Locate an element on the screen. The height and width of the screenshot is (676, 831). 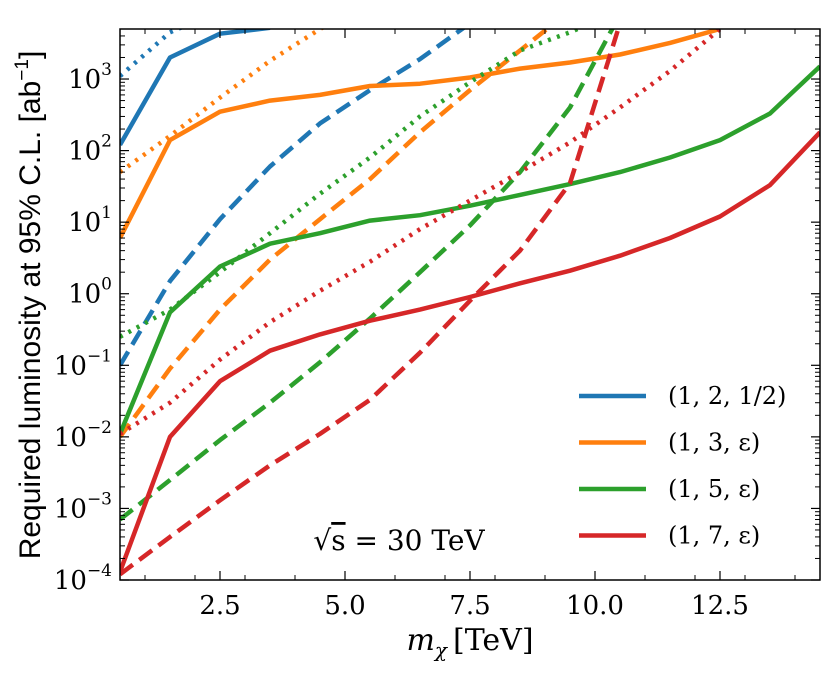
y-tick-label: 10² is located at coordinates (90, 149).